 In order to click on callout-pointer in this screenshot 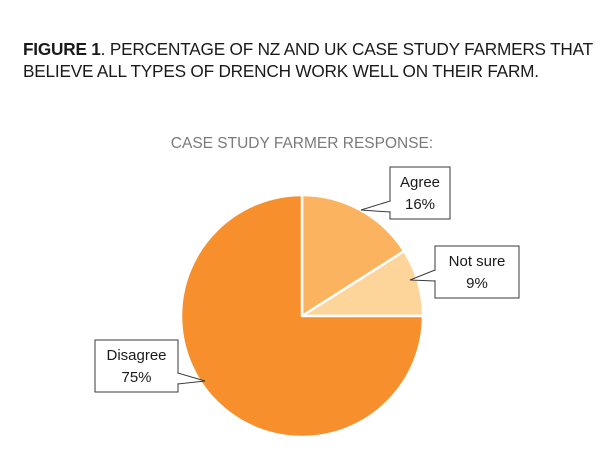, I will do `click(375, 206)`.